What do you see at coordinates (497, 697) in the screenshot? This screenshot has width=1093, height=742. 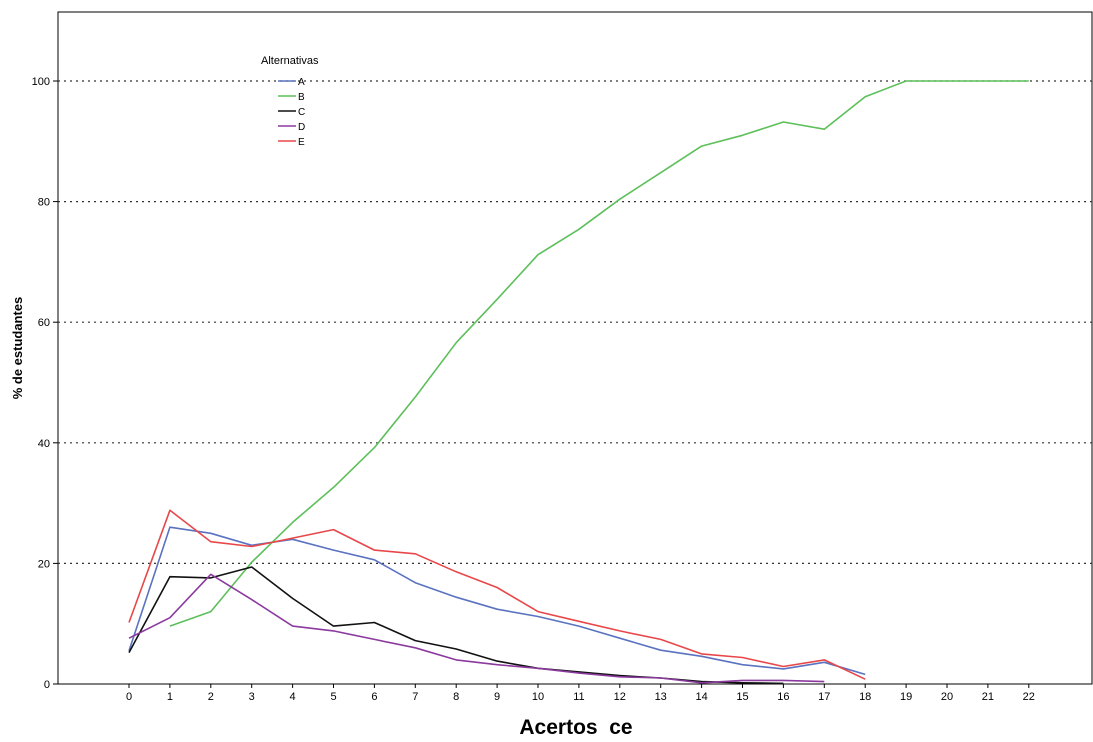 I see `x-tick-label-9: 9` at bounding box center [497, 697].